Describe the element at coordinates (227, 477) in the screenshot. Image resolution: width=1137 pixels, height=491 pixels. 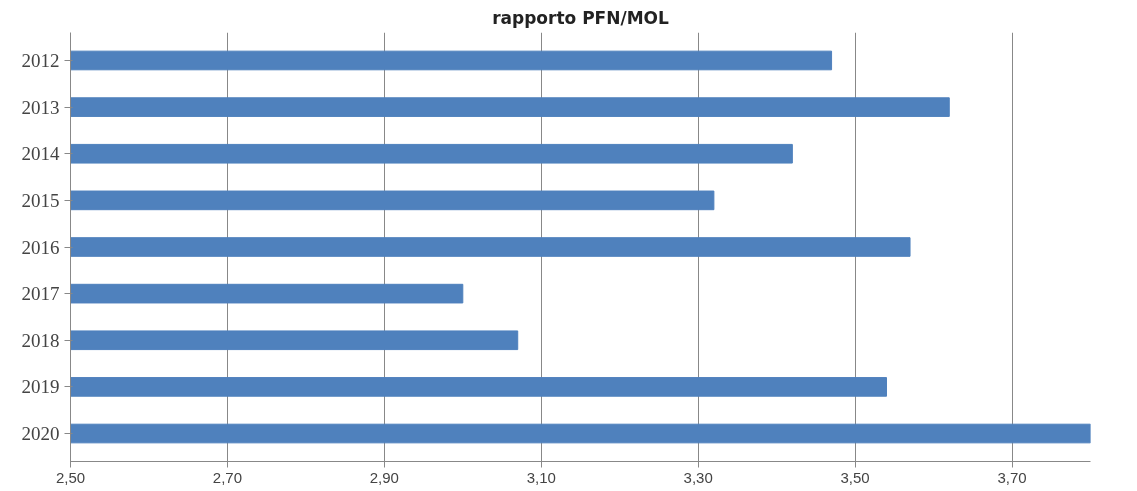
I see `x-tick-label: 2,70` at that location.